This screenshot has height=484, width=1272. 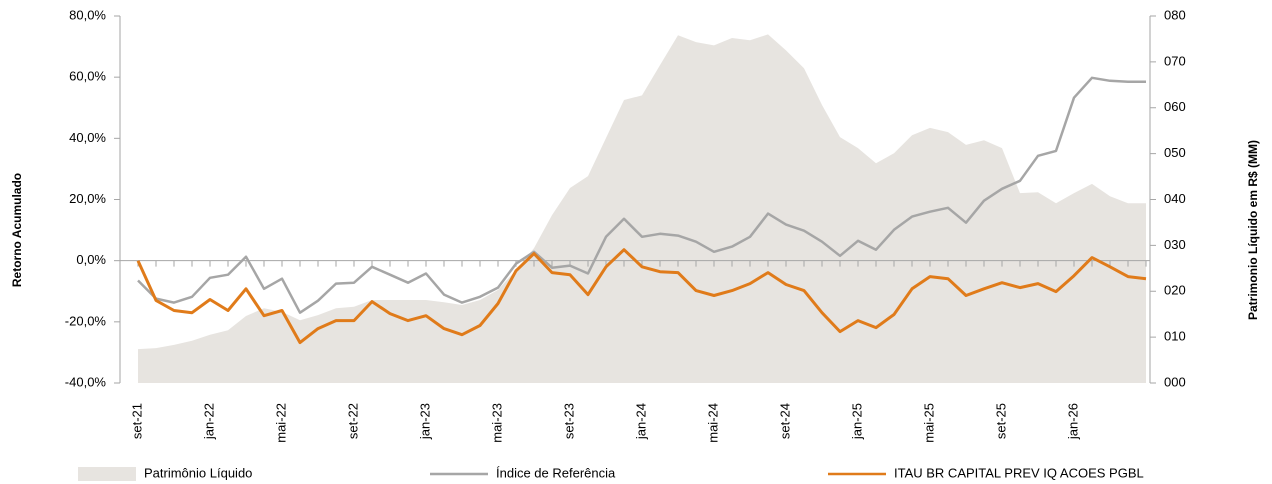 I want to click on legend-swatch, so click(x=107, y=474).